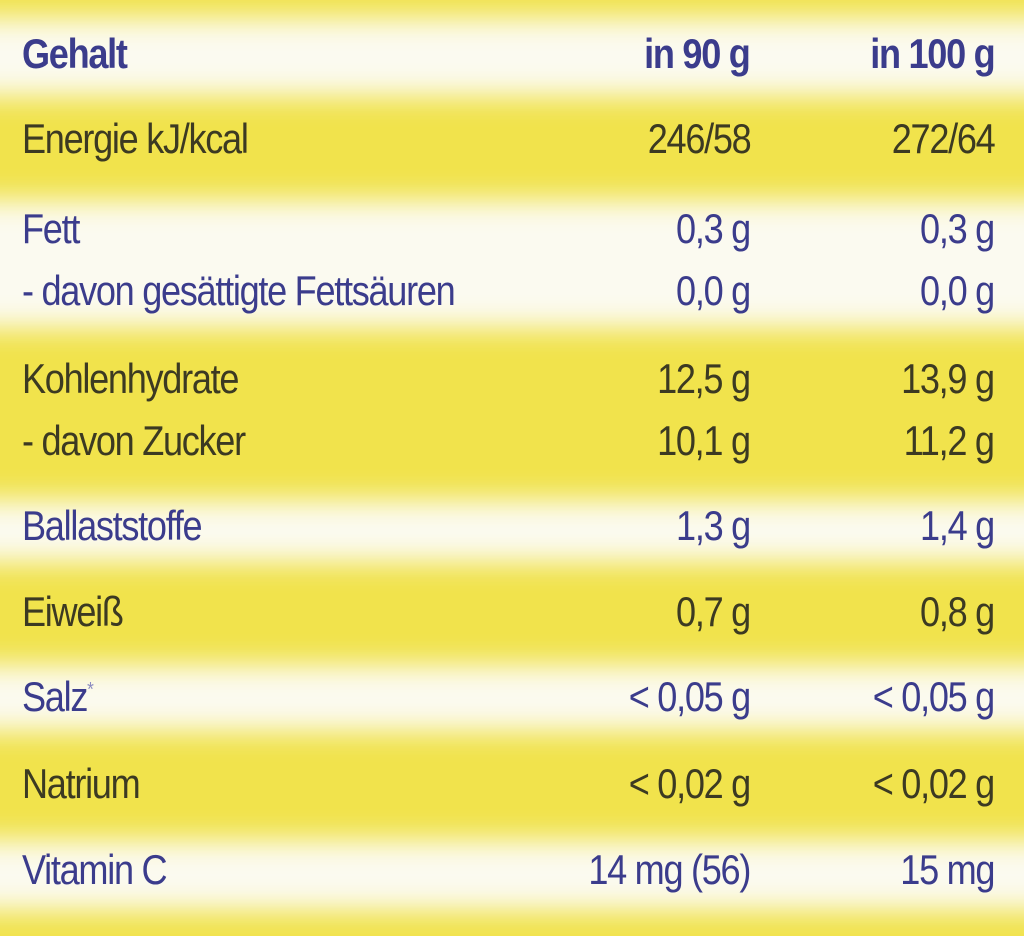  What do you see at coordinates (95, 869) in the screenshot?
I see `row-label: Vitamin C` at bounding box center [95, 869].